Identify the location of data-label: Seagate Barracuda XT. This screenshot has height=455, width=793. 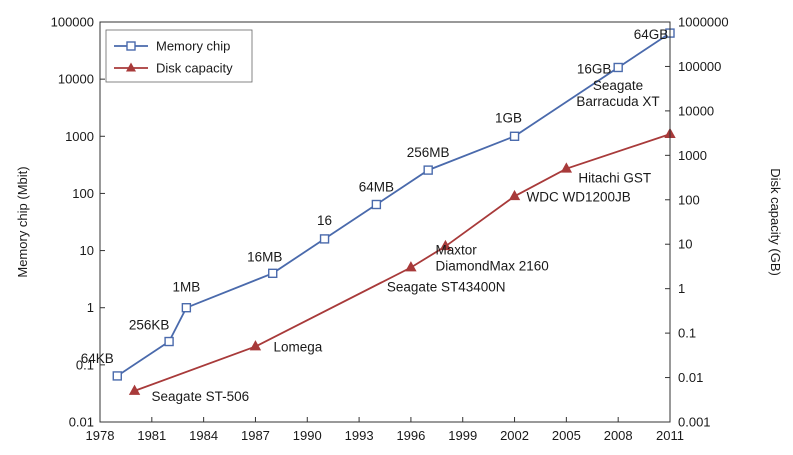
(617, 93).